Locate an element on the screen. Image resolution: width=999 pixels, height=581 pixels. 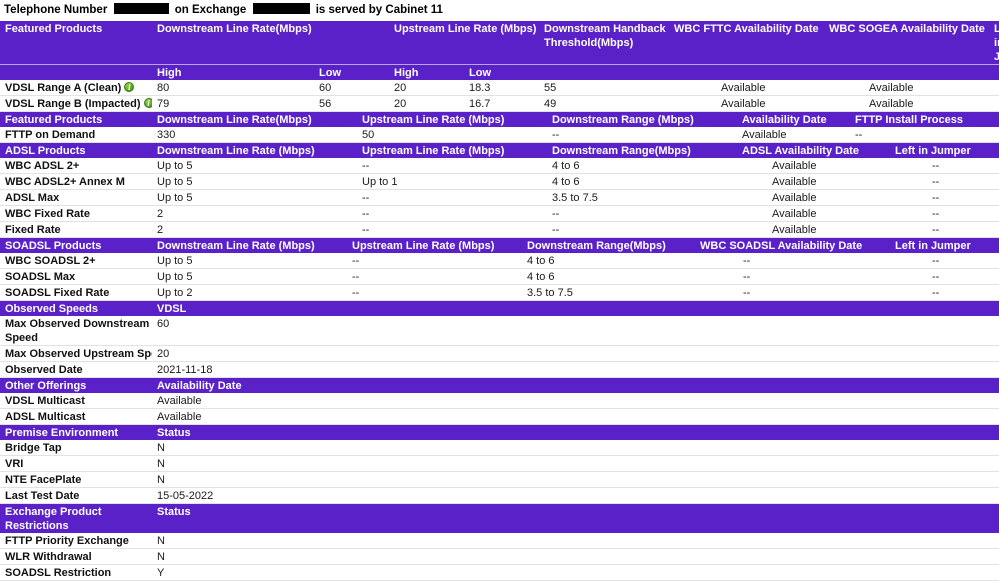
col-other-offerings: Other Offerings is located at coordinates (76, 385).